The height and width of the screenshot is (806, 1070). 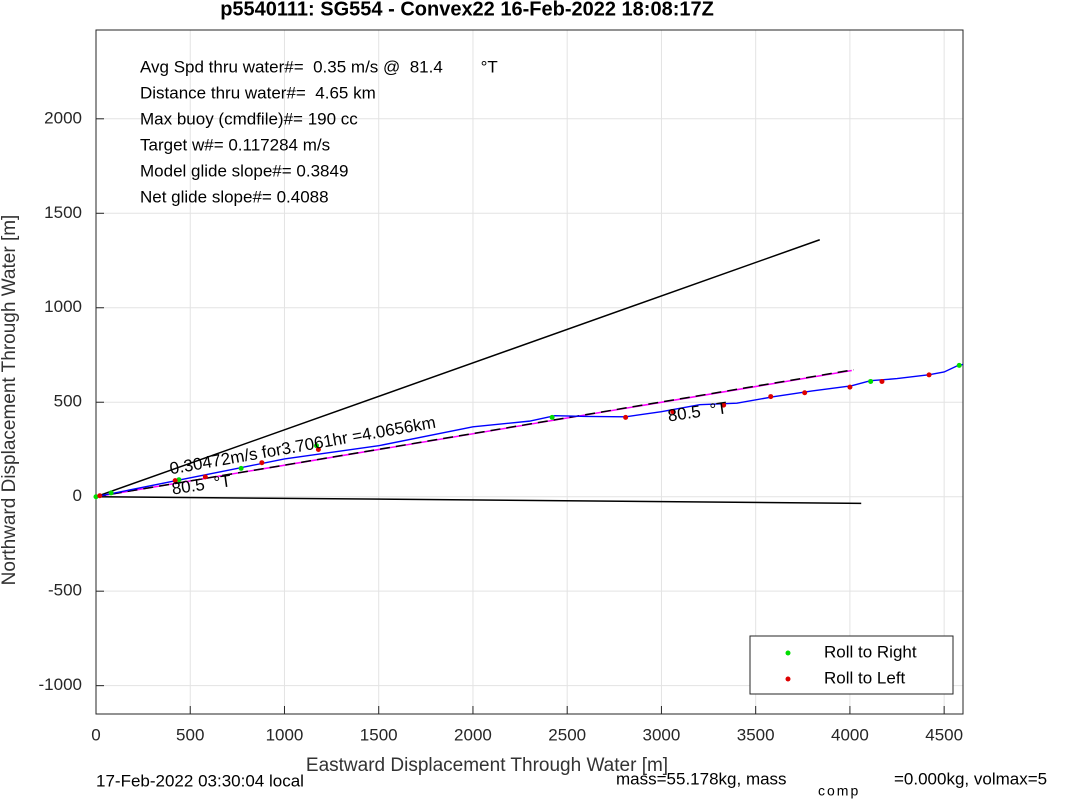 I want to click on x-tick-label: 0, so click(x=95, y=734).